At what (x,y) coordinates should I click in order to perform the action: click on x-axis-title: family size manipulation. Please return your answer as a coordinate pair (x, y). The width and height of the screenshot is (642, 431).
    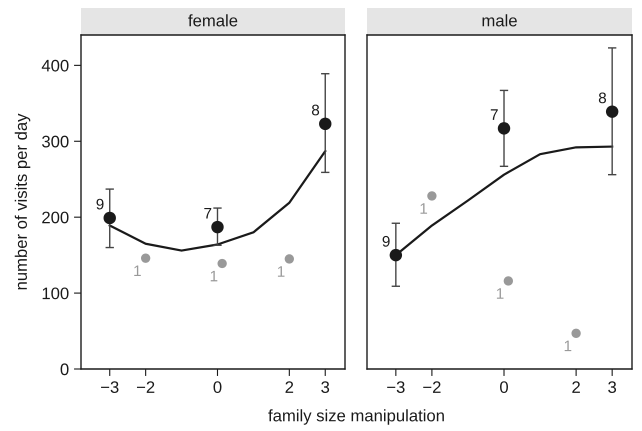
    Looking at the image, I should click on (356, 417).